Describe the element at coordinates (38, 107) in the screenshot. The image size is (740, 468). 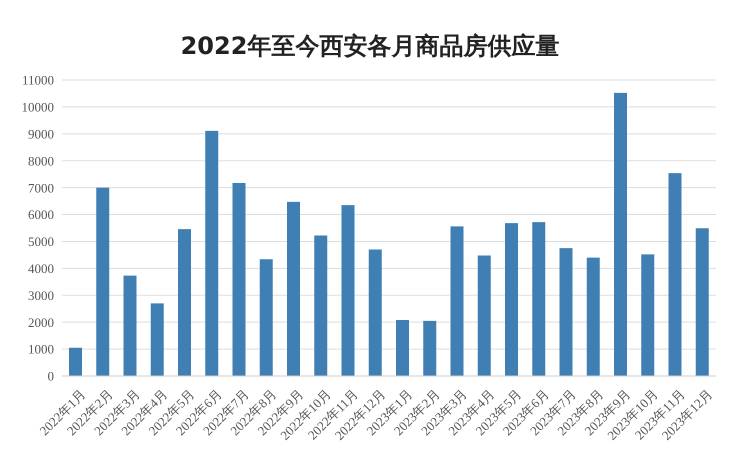
I see `y-tick-label: 10000` at that location.